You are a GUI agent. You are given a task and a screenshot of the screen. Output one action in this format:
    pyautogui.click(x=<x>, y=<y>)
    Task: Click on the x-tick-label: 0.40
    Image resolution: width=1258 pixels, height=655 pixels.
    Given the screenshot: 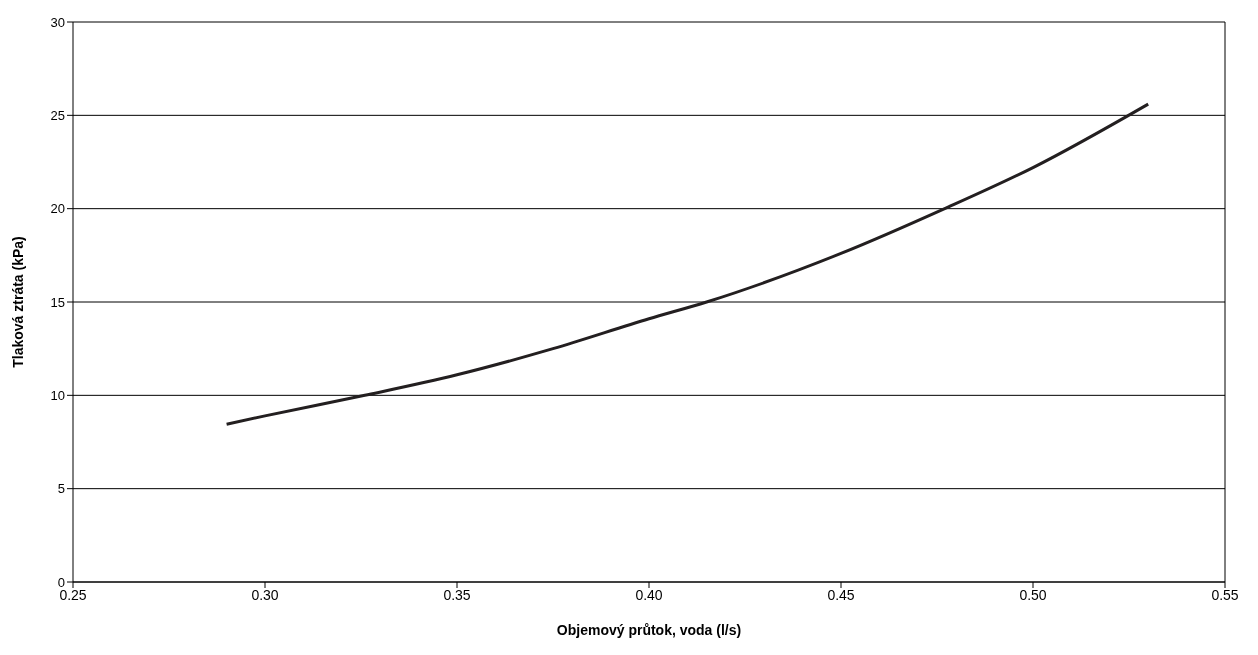 What is the action you would take?
    pyautogui.click(x=649, y=594)
    